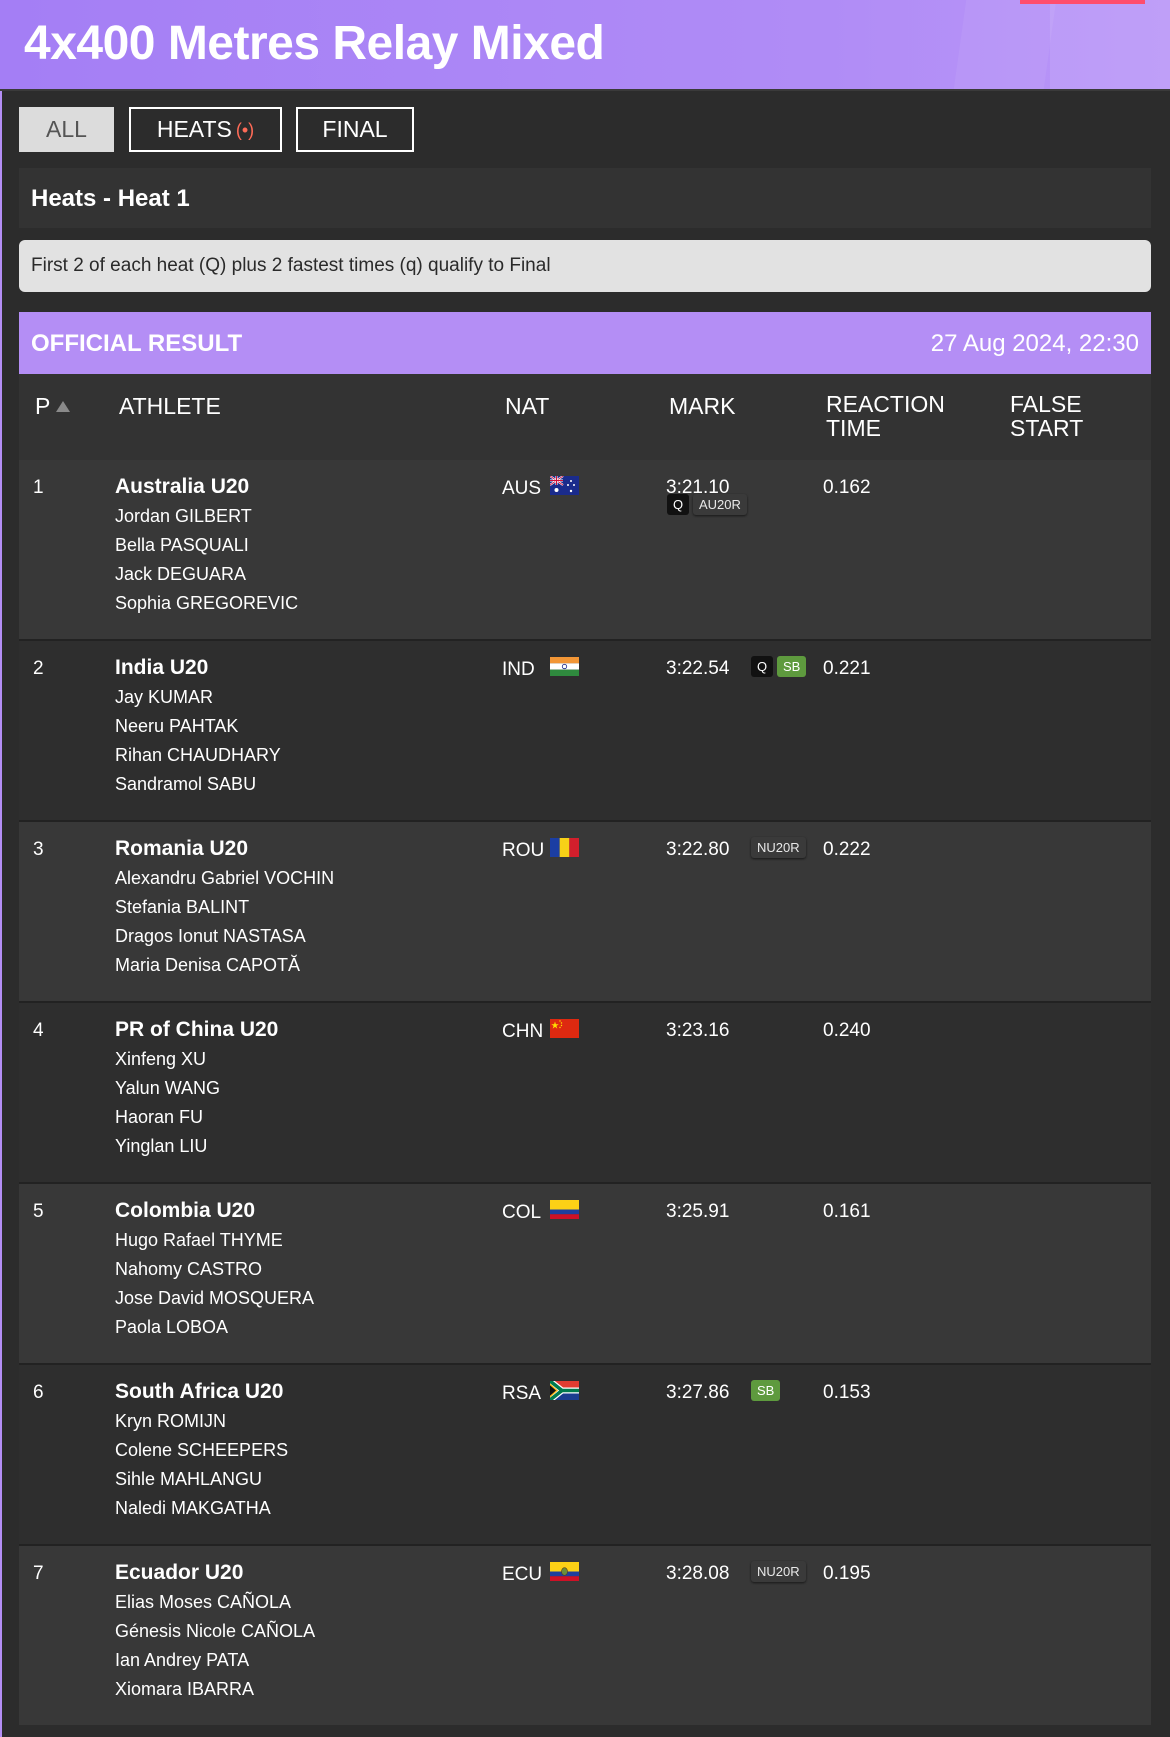 This screenshot has height=1737, width=1170. Describe the element at coordinates (38, 1392) in the screenshot. I see `position: 6` at that location.